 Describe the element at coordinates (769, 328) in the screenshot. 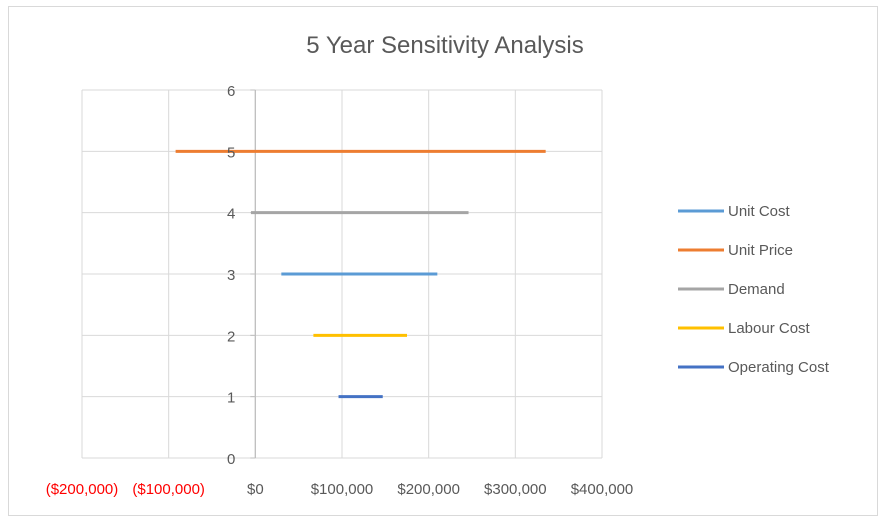

I see `legend-label-3: Labour Cost` at that location.